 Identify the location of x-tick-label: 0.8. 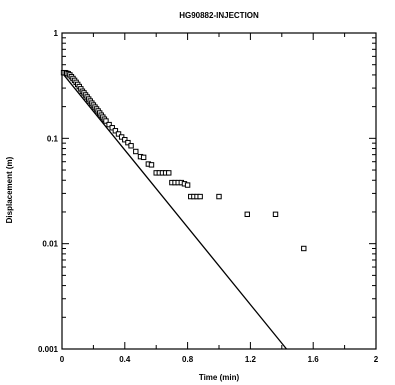
(188, 359).